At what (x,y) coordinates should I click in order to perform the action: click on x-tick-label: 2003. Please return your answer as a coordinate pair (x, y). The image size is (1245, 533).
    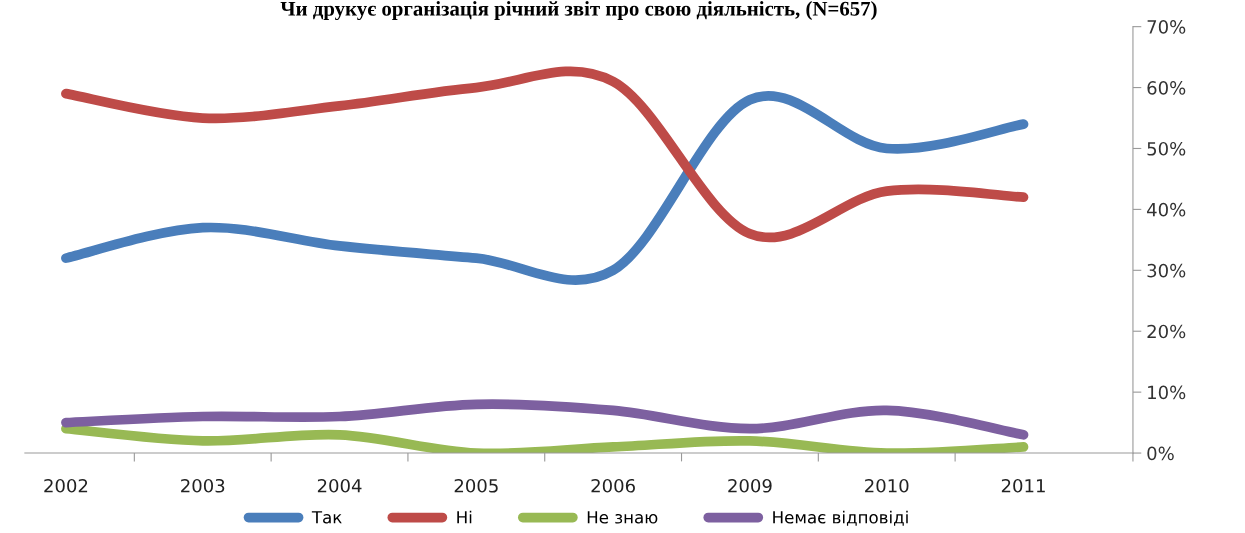
    Looking at the image, I should click on (203, 485).